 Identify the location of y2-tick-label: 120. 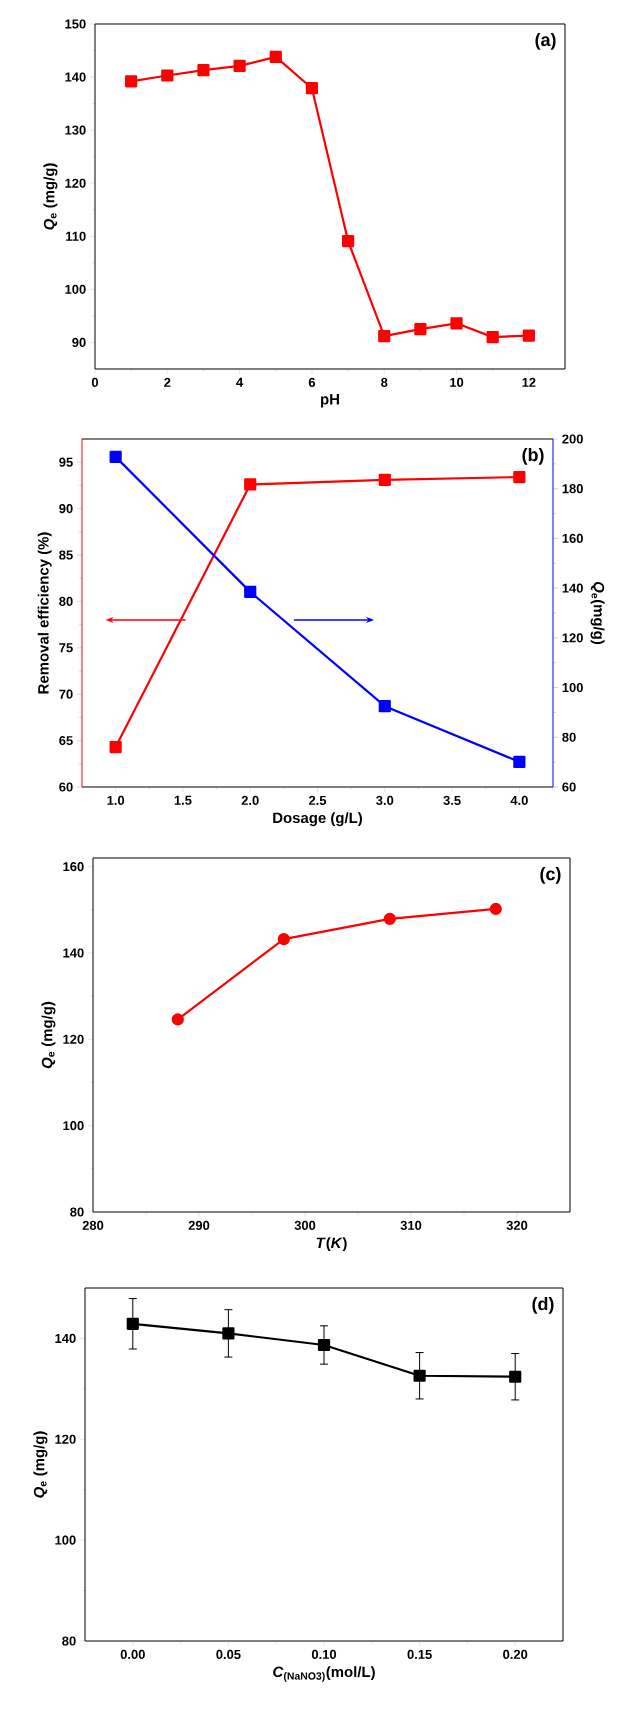
(572, 638).